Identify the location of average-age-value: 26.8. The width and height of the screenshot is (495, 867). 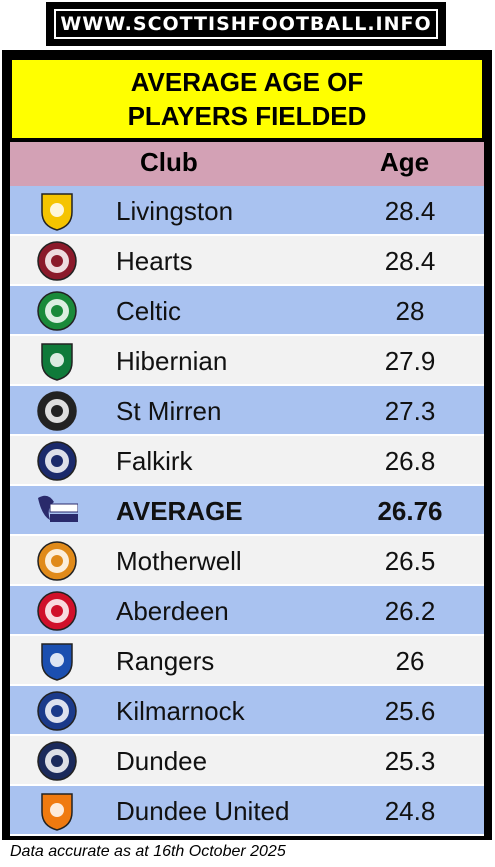
(410, 461).